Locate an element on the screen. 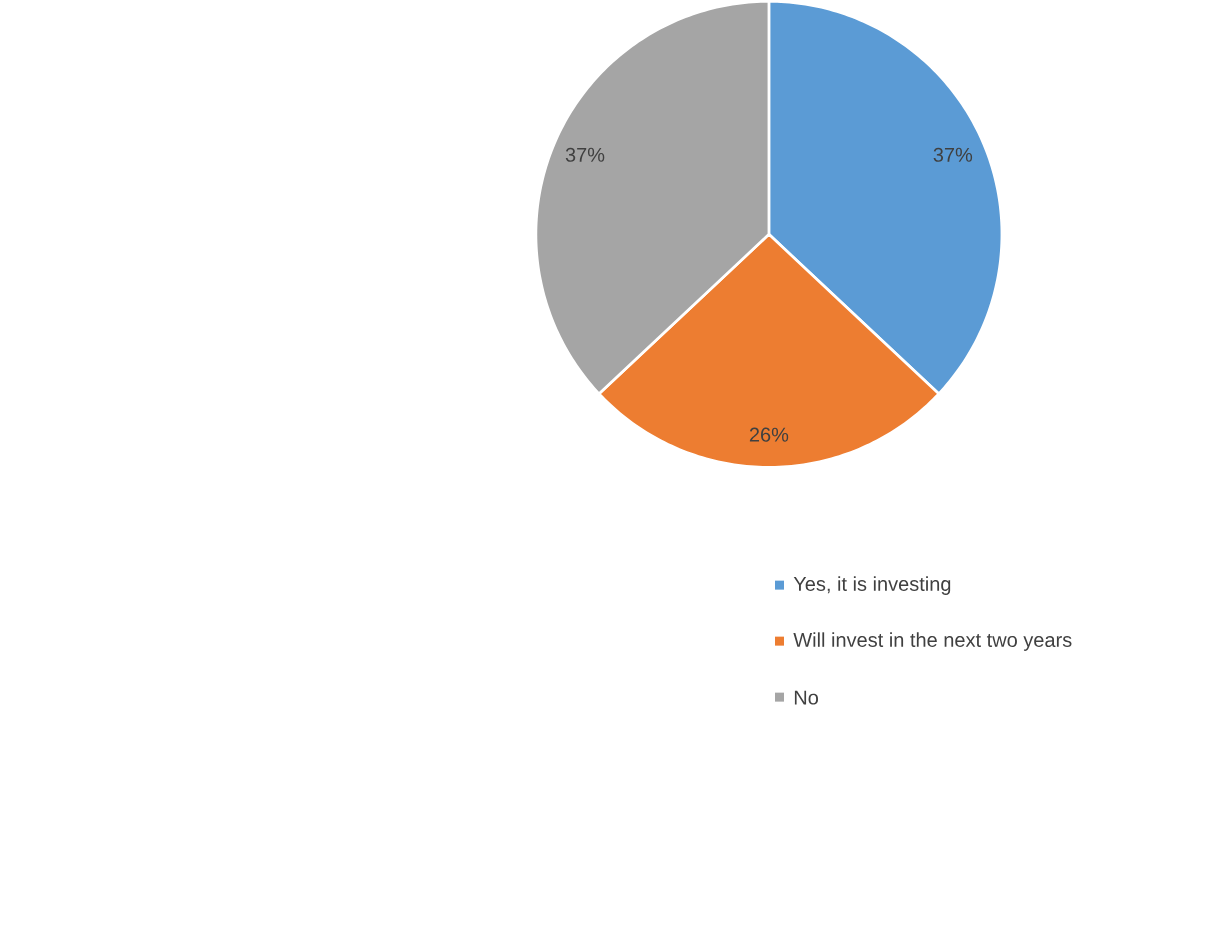  legend-label: No is located at coordinates (806, 697).